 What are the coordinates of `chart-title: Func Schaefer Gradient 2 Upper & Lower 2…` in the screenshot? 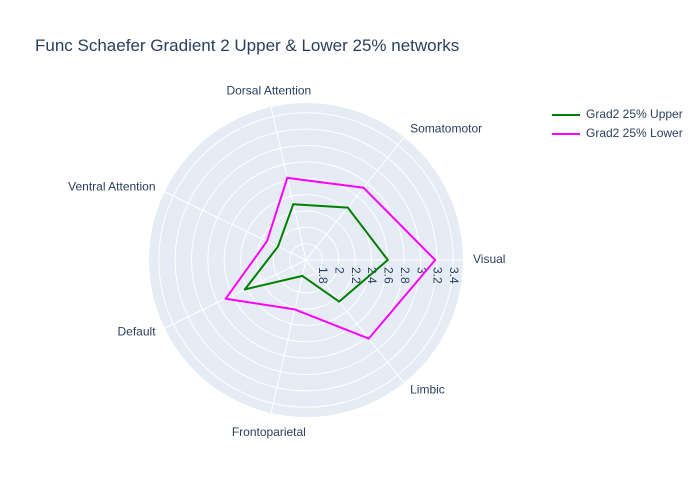 It's located at (247, 45).